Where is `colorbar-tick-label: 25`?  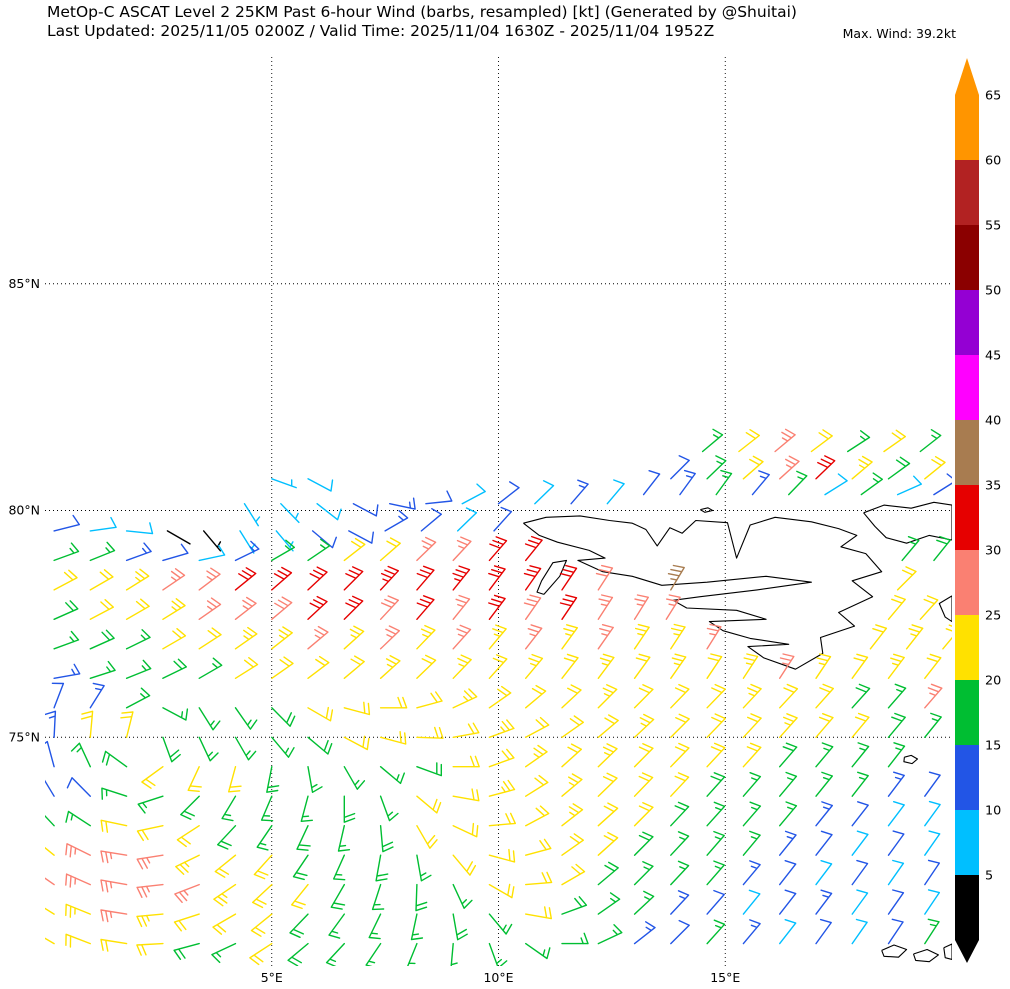
colorbar-tick-label: 25 is located at coordinates (993, 616).